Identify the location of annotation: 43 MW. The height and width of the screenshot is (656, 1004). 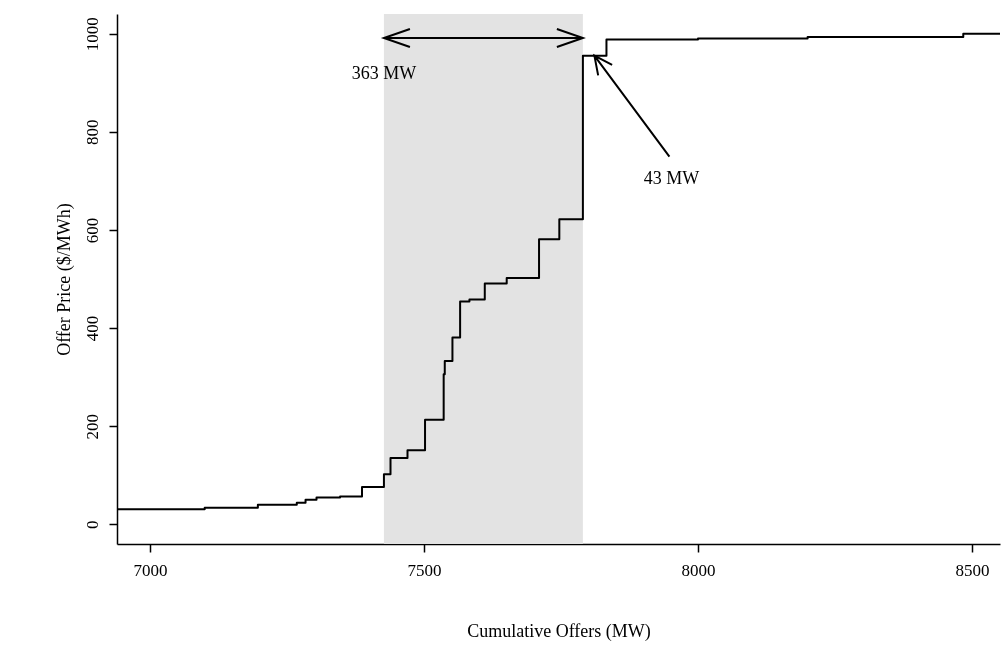
(671, 177).